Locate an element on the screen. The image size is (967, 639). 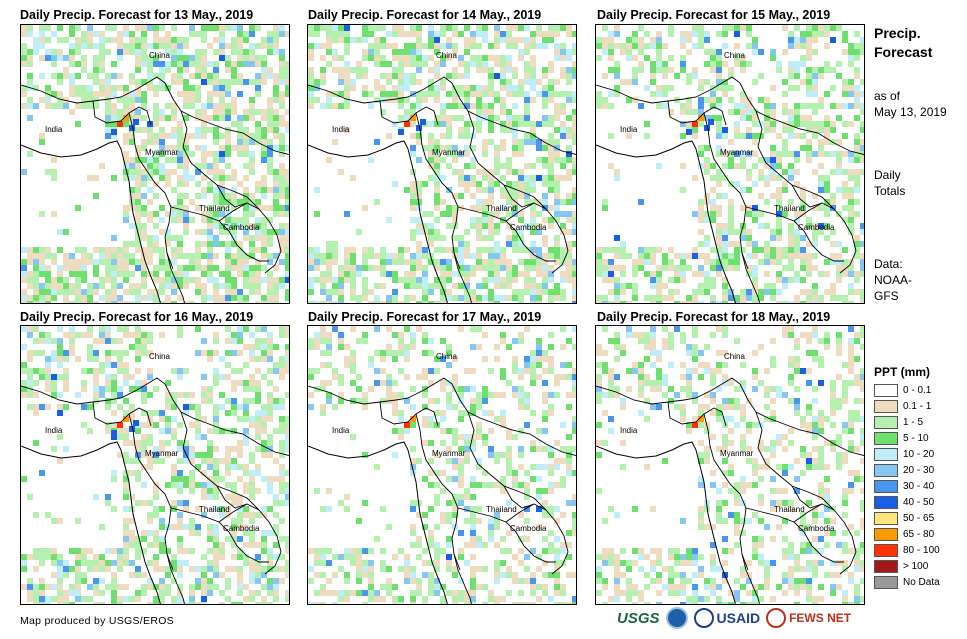
forecast-map-4: China India Myanmar Thailand Cambodia is located at coordinates (155, 465).